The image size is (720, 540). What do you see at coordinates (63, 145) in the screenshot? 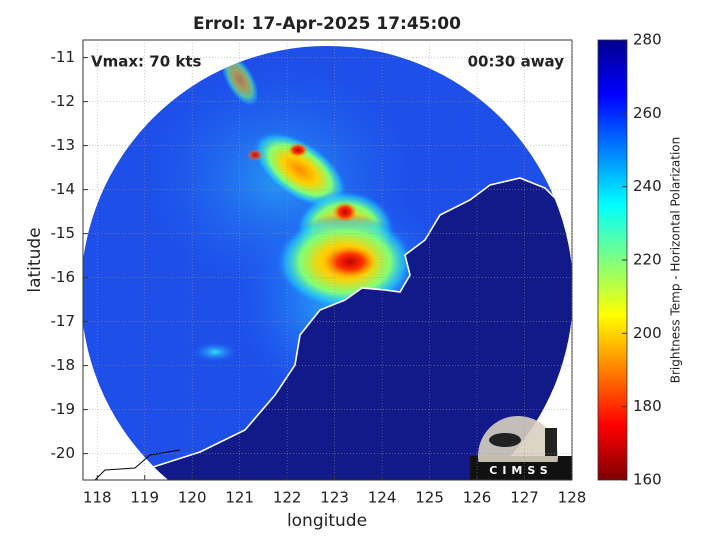
I see `y-tick-label: -13` at bounding box center [63, 145].